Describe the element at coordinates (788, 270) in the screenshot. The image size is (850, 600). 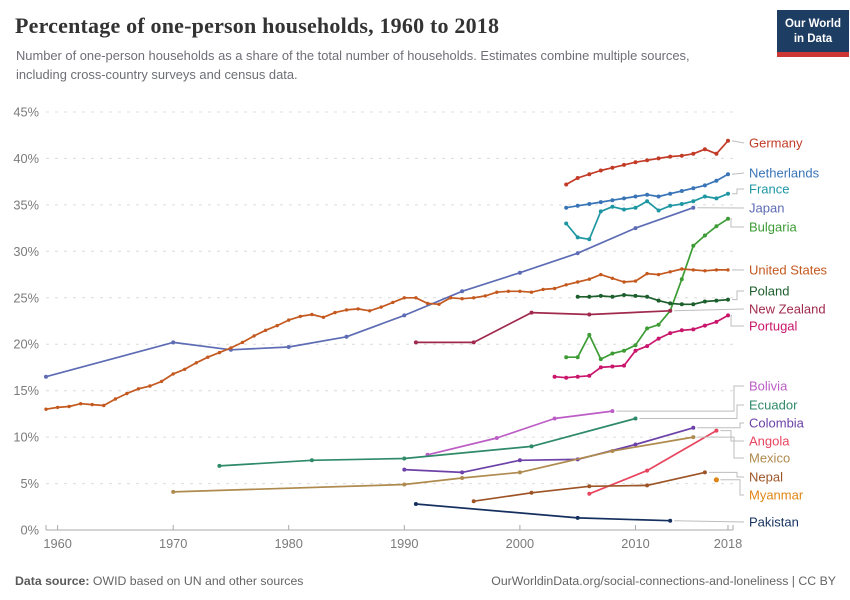
I see `series-label-united-states: United States` at that location.